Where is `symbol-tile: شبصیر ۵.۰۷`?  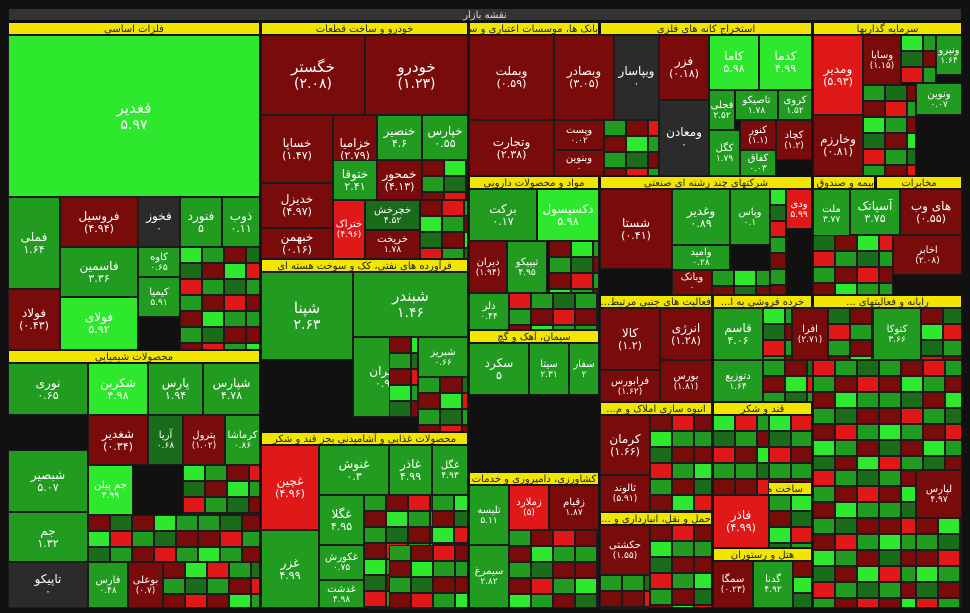
symbol-tile: شبصیر ۵.۰۷ is located at coordinates (48, 481).